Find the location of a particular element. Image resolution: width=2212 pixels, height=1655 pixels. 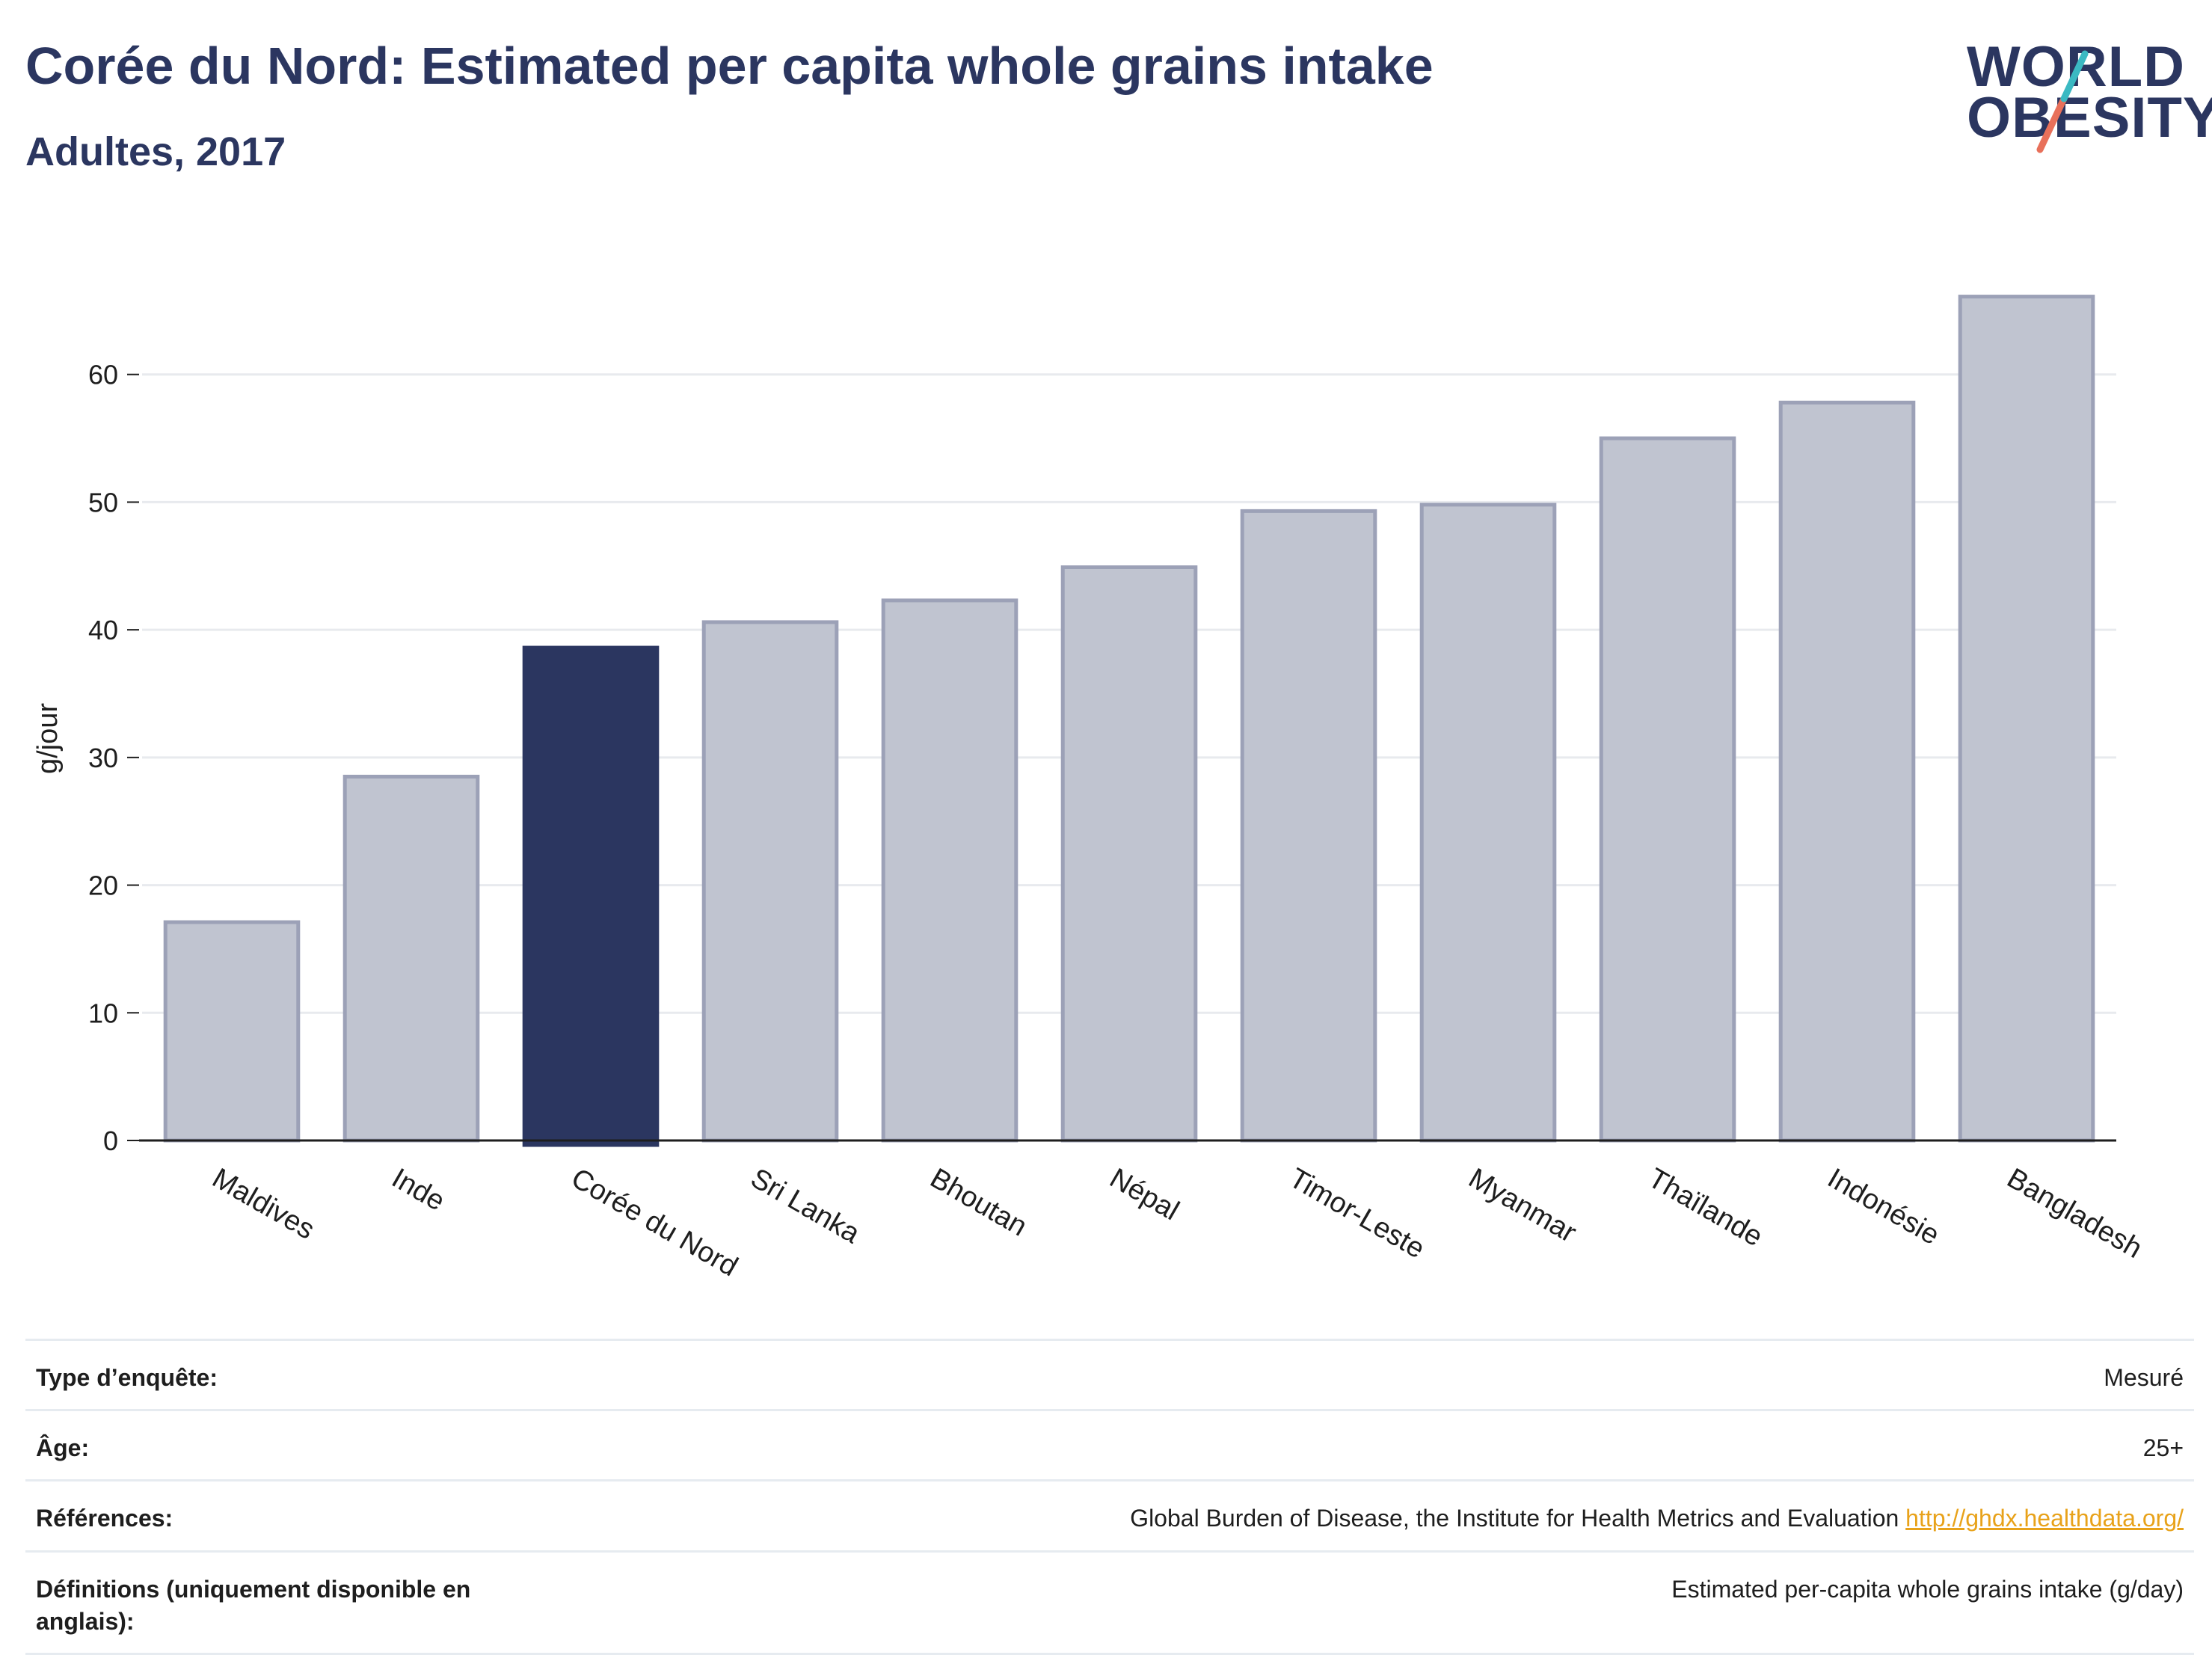

y-tick-label: 50 is located at coordinates (103, 502).